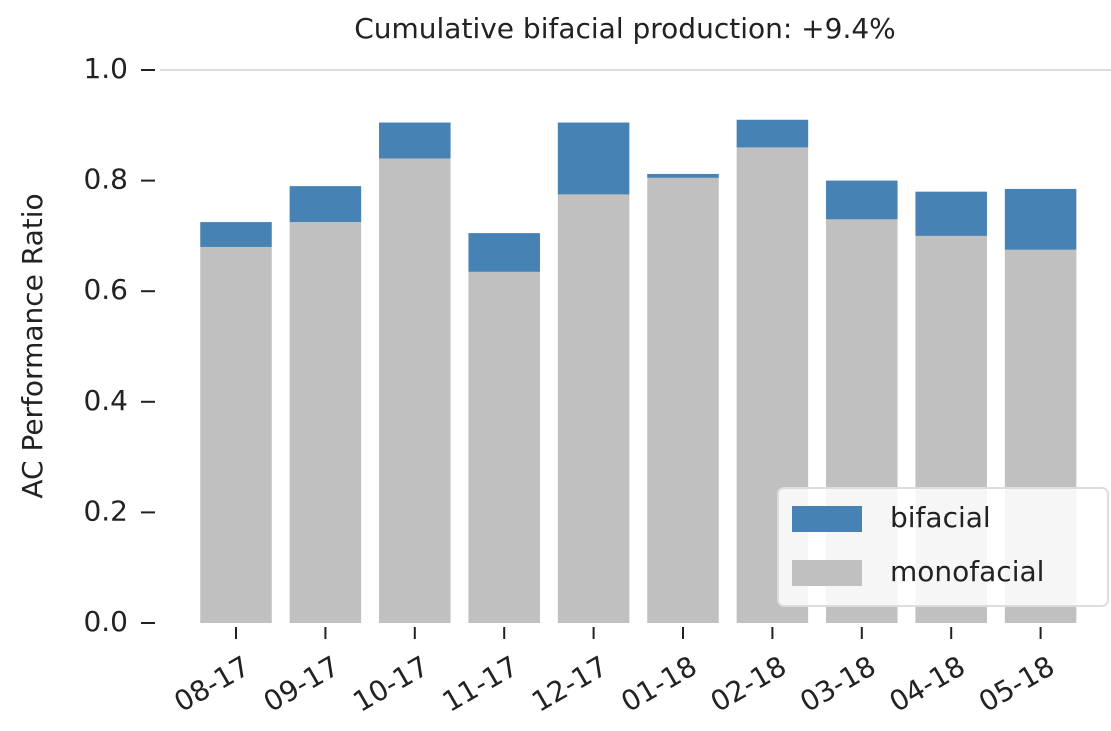 This screenshot has width=1111, height=731. What do you see at coordinates (837, 683) in the screenshot?
I see `x-tick-label: 03-18` at bounding box center [837, 683].